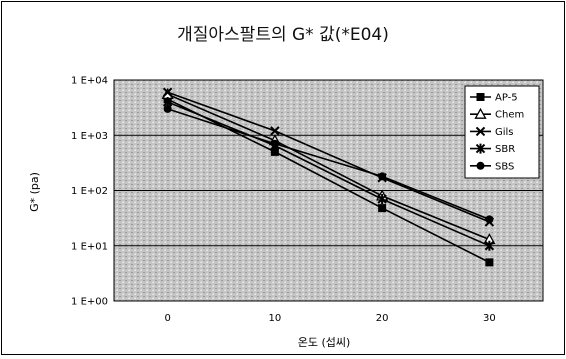 Image resolution: width=566 pixels, height=359 pixels. I want to click on triangle-marker, so click(480, 113).